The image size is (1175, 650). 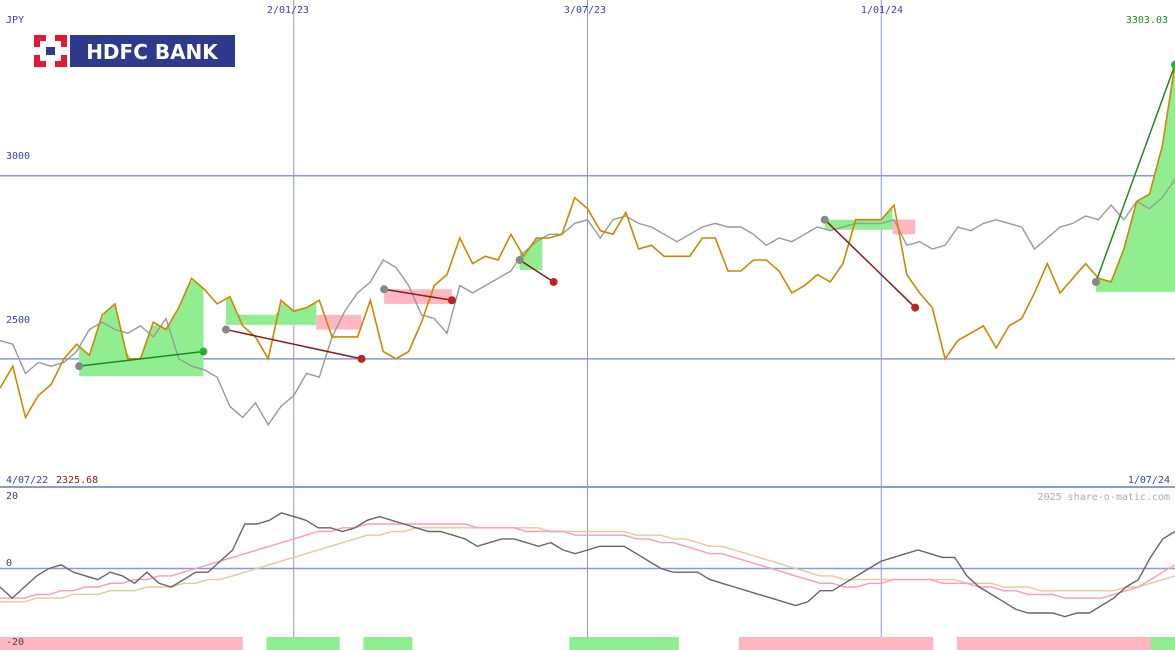 What do you see at coordinates (1149, 480) in the screenshot?
I see `x-end-label: 1/07/24` at bounding box center [1149, 480].